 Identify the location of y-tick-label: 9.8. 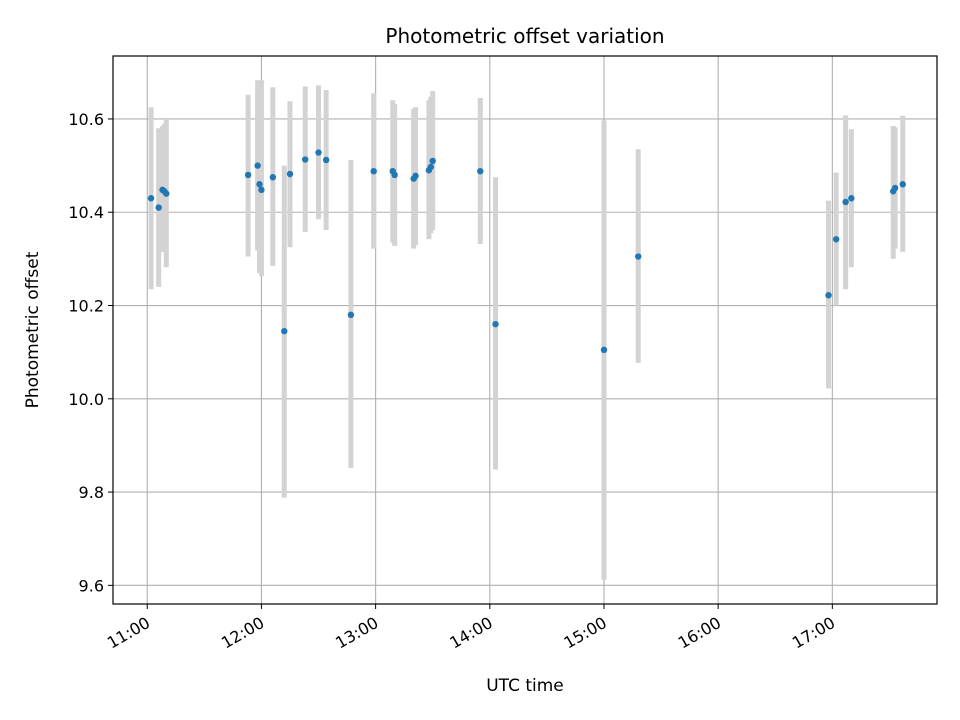
(91, 492).